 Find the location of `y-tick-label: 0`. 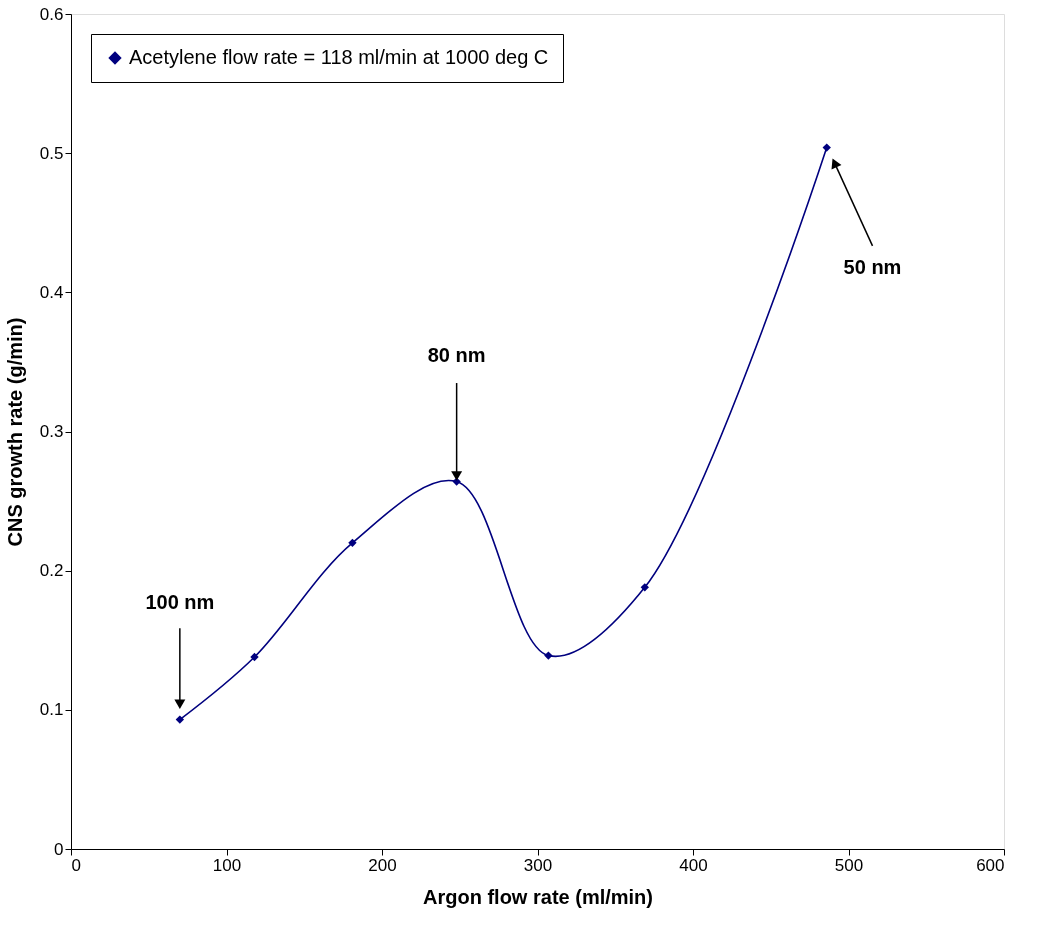

y-tick-label: 0 is located at coordinates (59, 849).